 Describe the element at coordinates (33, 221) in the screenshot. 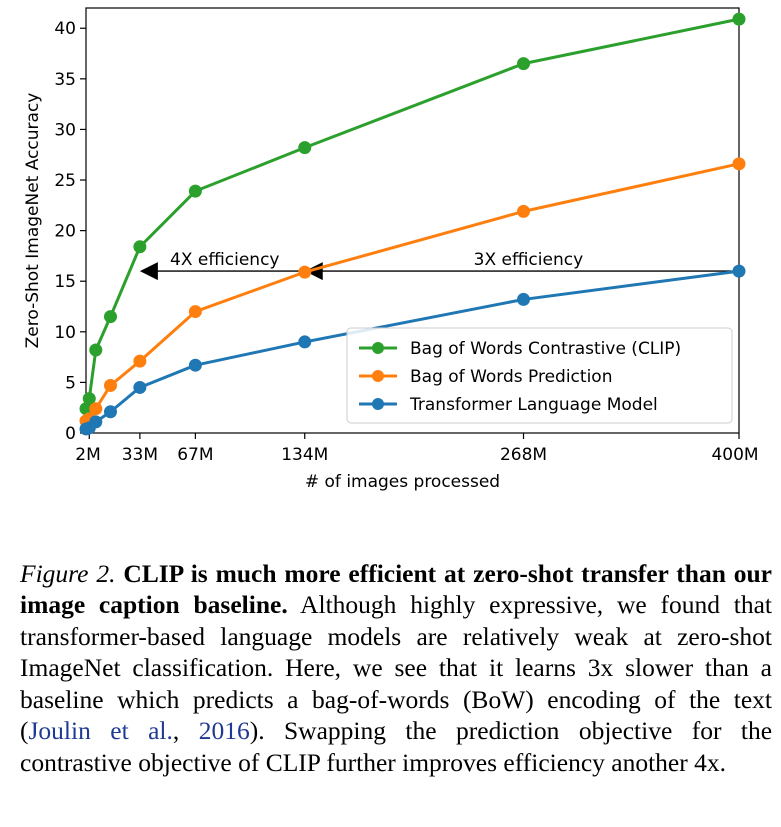

I see `y-axis-title: Zero-Shot ImageNet Accuracy` at that location.